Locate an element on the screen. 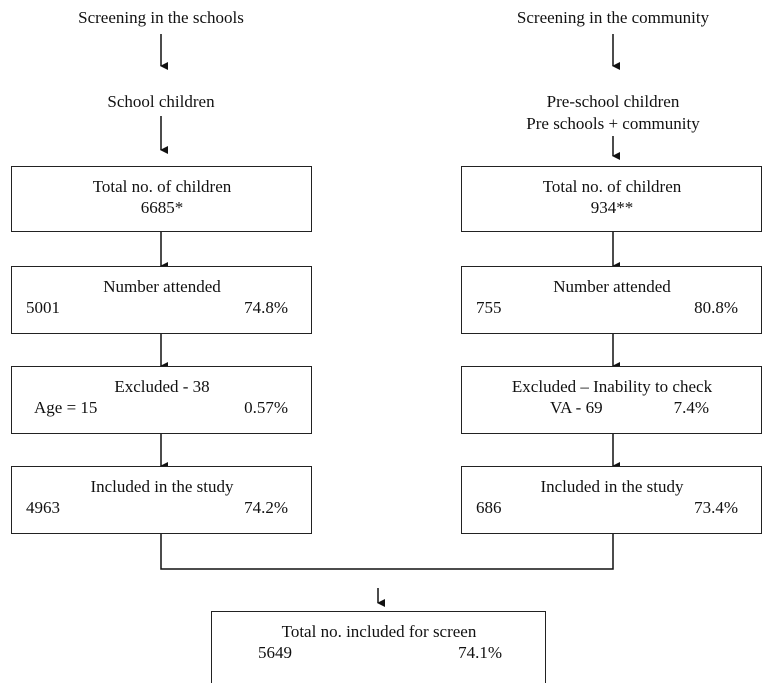  left-attended-title: Number attended is located at coordinates (162, 286).